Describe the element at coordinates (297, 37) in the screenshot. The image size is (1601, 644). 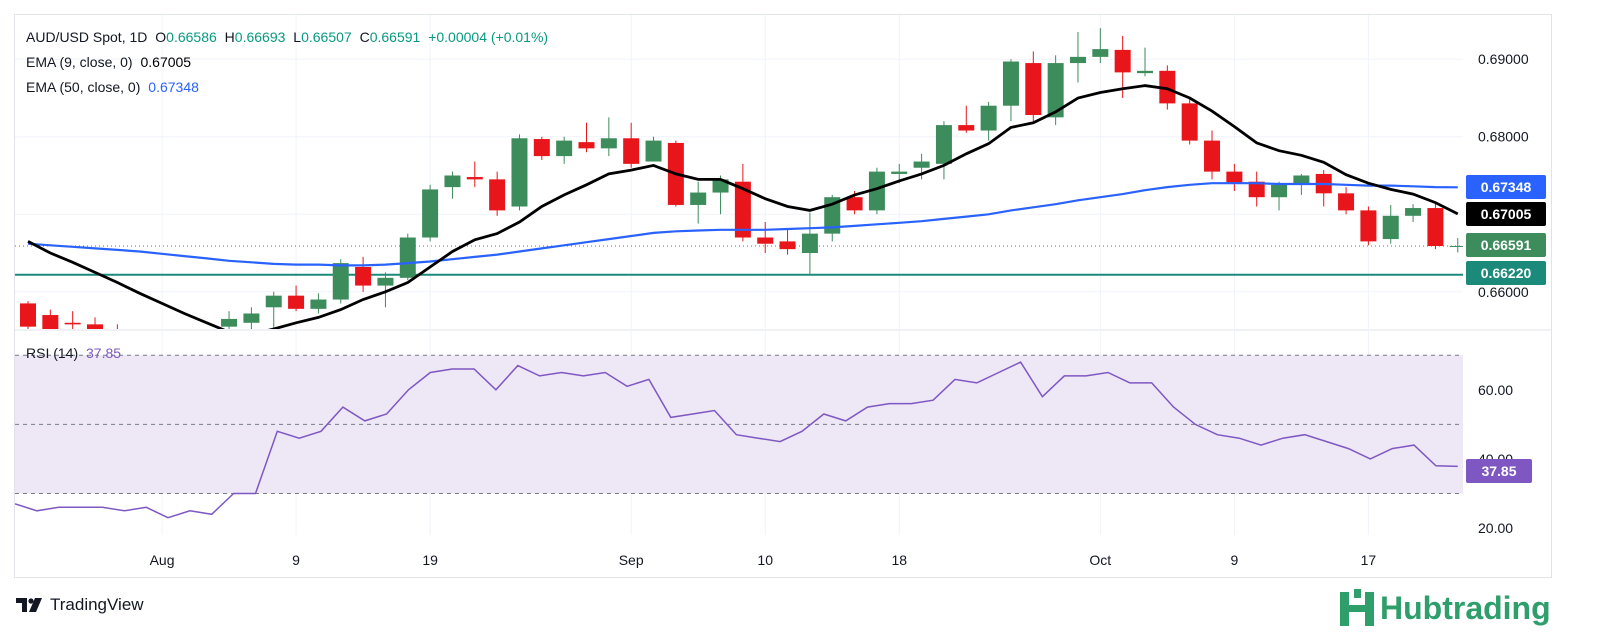
I see `legend-low-label: L` at that location.